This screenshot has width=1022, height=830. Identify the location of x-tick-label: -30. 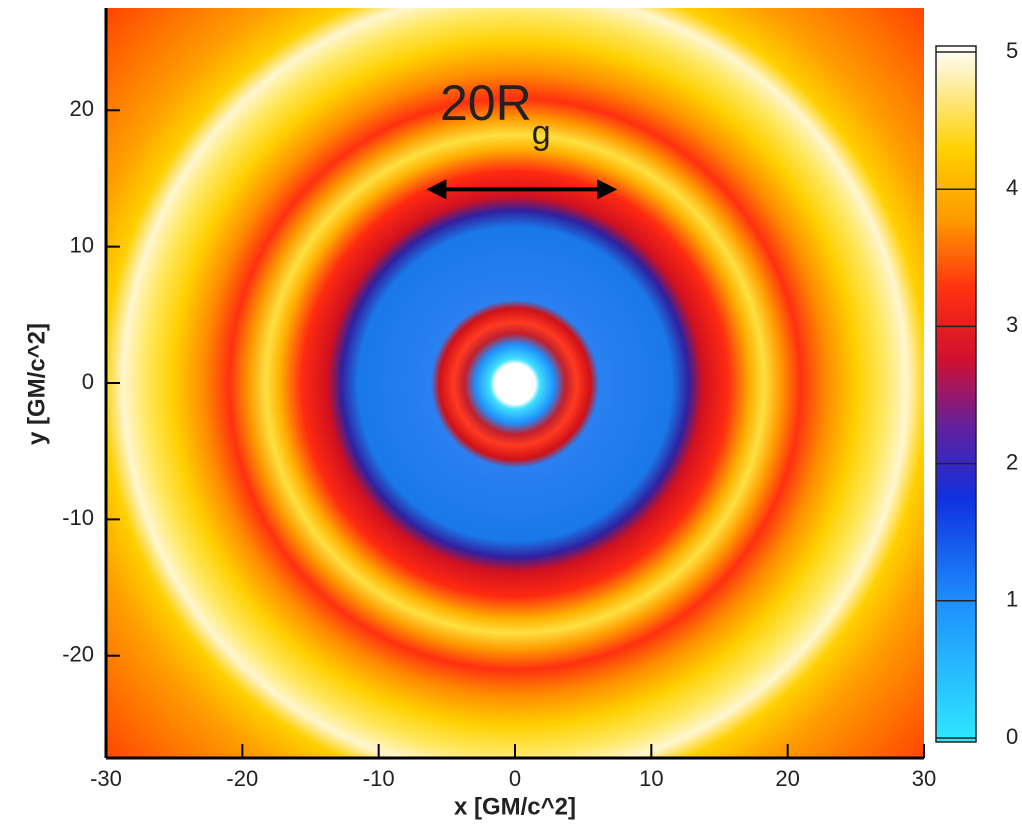
(106, 778).